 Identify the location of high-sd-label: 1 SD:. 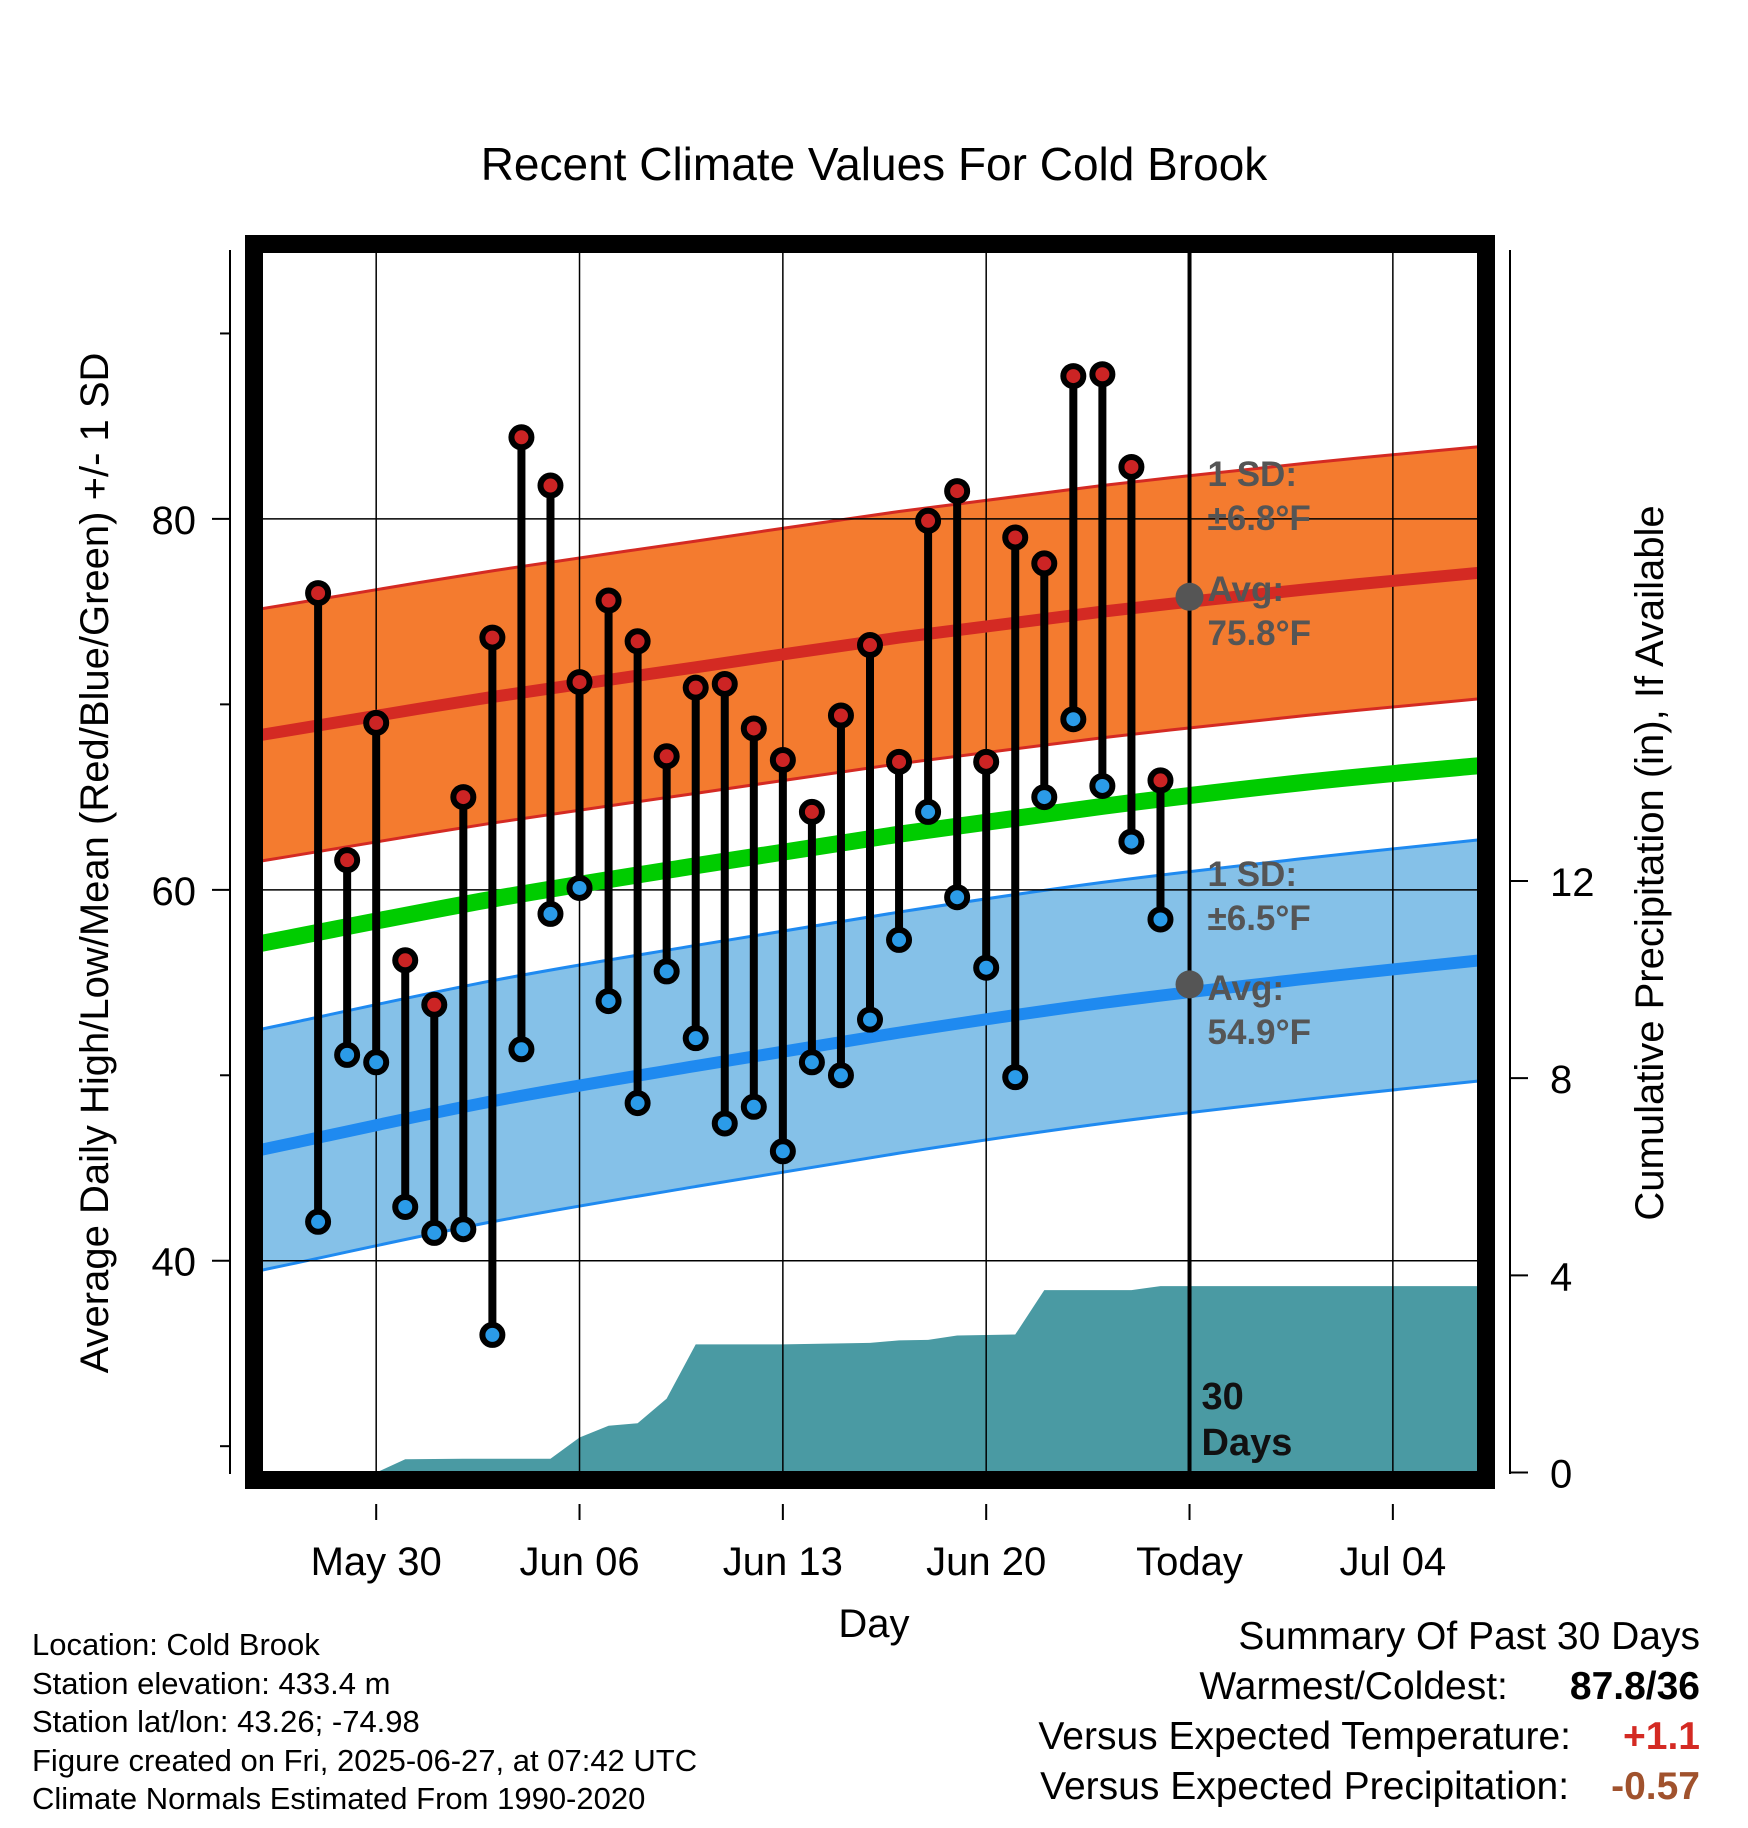
(1252, 474).